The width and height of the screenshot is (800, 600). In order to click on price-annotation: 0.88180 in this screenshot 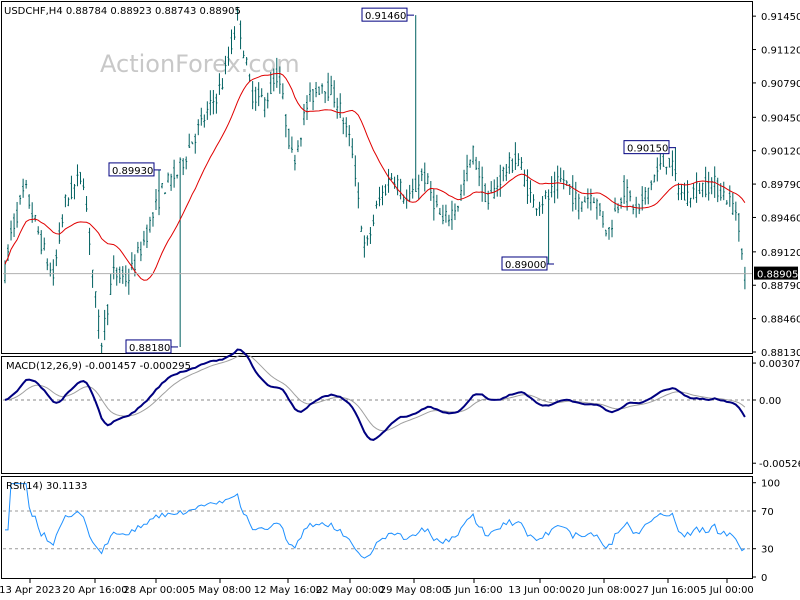, I will do `click(151, 346)`.